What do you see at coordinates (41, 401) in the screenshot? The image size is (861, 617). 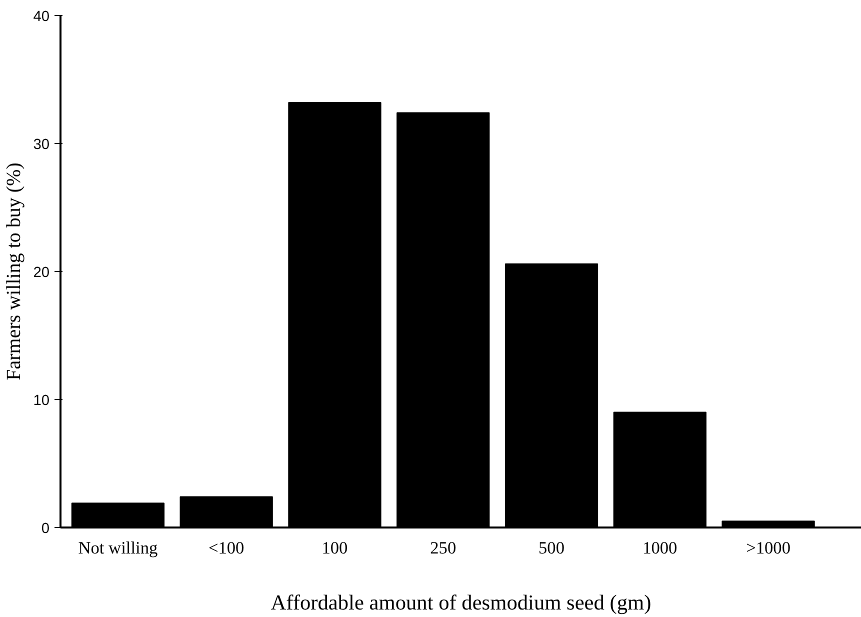 I see `y-tick-label: 10` at bounding box center [41, 401].